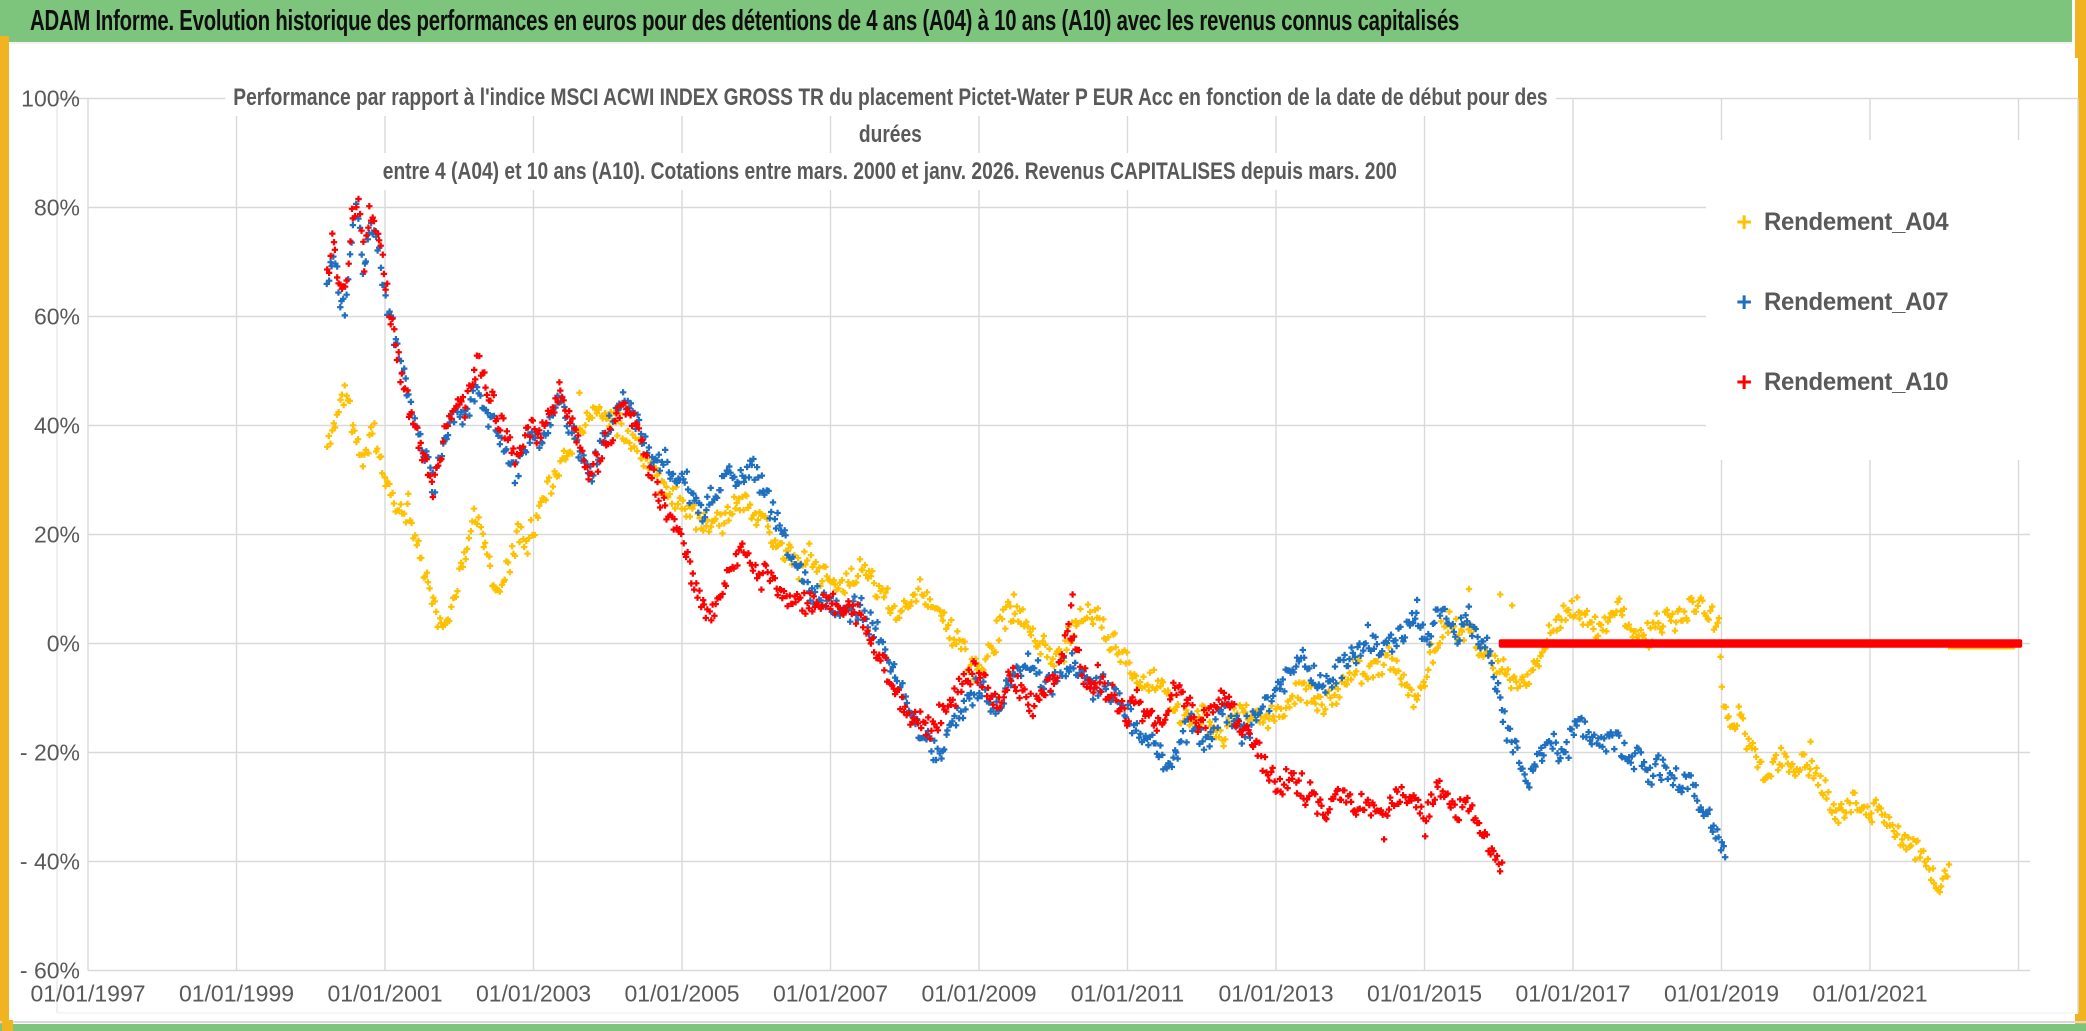 The width and height of the screenshot is (2086, 1031). What do you see at coordinates (1572, 994) in the screenshot?
I see `x-axis-label: 01/01/2017` at bounding box center [1572, 994].